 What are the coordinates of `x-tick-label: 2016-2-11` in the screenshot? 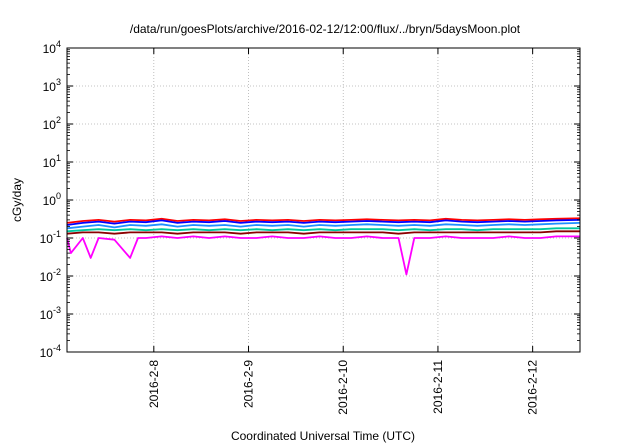 It's located at (438, 387).